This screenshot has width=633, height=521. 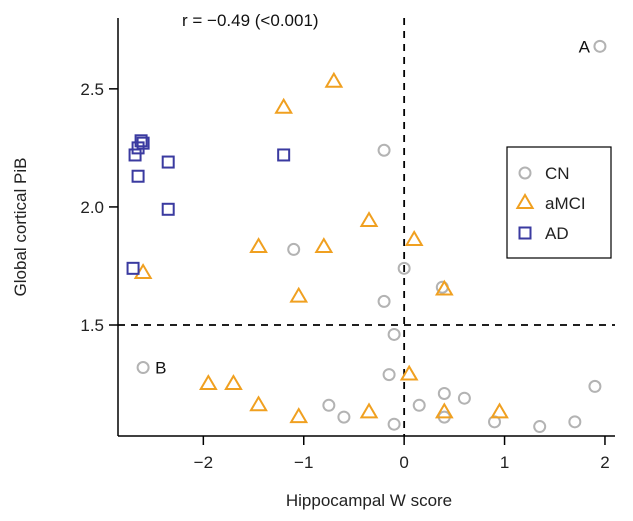 What do you see at coordinates (604, 462) in the screenshot?
I see `x-tick-label: 2` at bounding box center [604, 462].